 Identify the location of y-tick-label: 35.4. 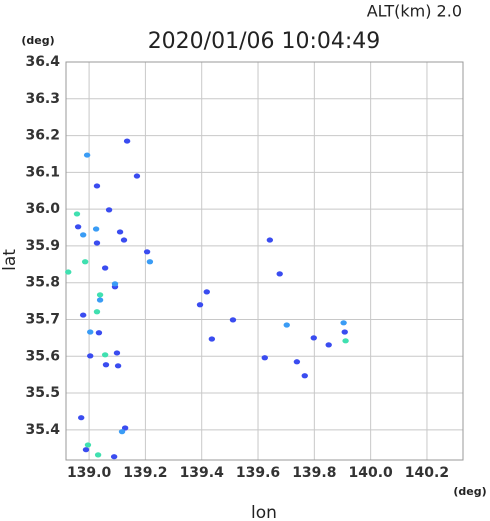
(42, 430).